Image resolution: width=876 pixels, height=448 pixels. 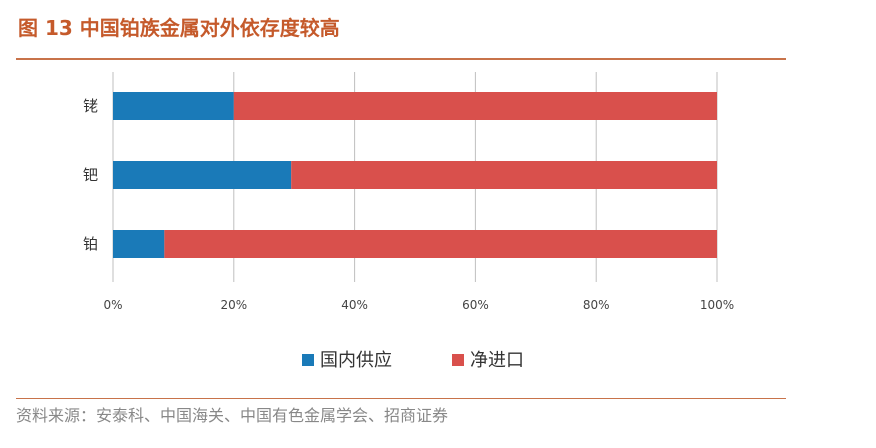 I want to click on category-label: 铑, so click(x=90, y=106).